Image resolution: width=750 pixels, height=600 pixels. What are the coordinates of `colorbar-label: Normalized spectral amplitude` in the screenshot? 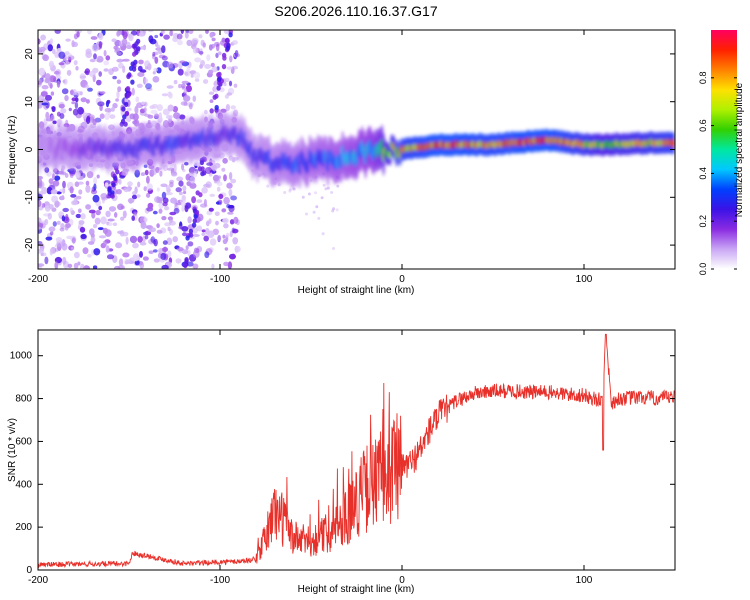 It's located at (739, 149).